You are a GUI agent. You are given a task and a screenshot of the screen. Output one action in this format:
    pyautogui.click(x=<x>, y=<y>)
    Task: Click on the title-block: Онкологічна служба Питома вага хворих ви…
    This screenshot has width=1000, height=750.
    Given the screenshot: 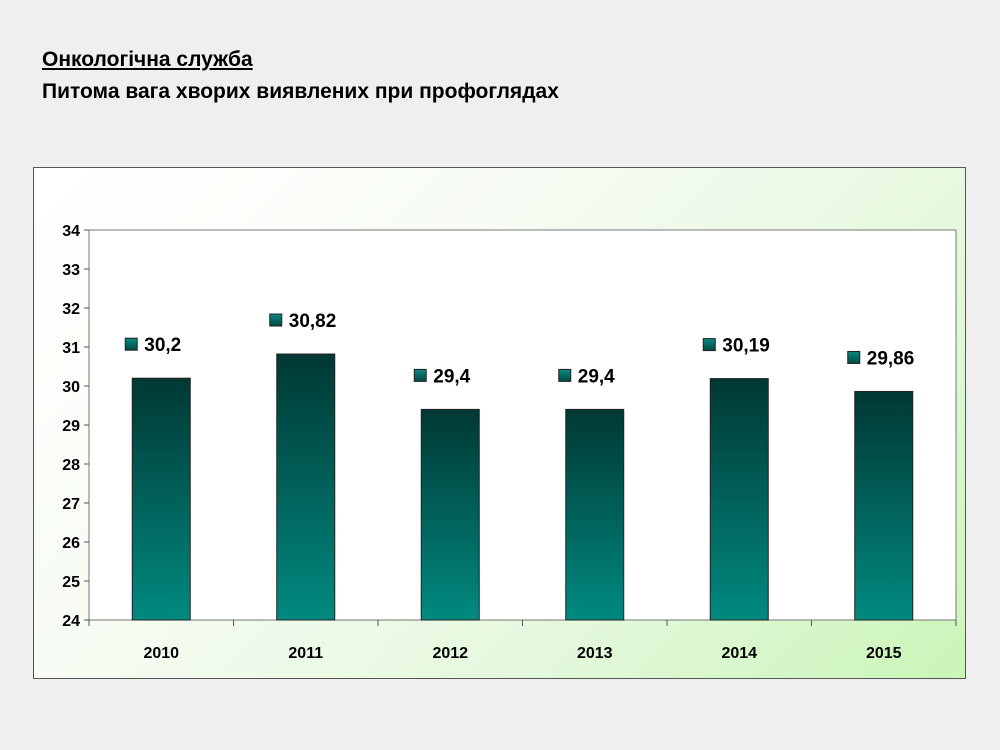 What is the action you would take?
    pyautogui.click(x=300, y=76)
    